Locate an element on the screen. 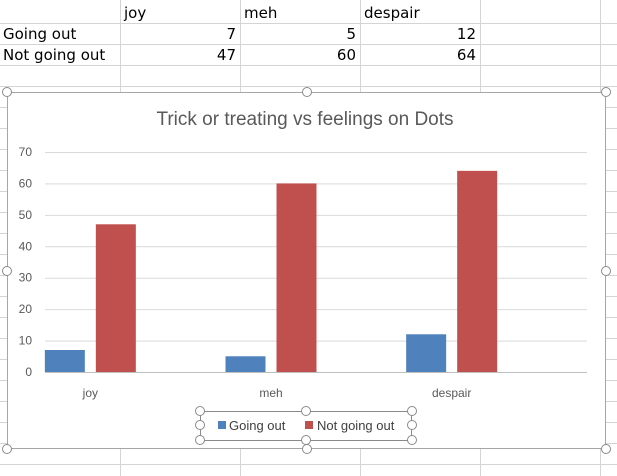  bar-not-going-out-joy is located at coordinates (115, 298).